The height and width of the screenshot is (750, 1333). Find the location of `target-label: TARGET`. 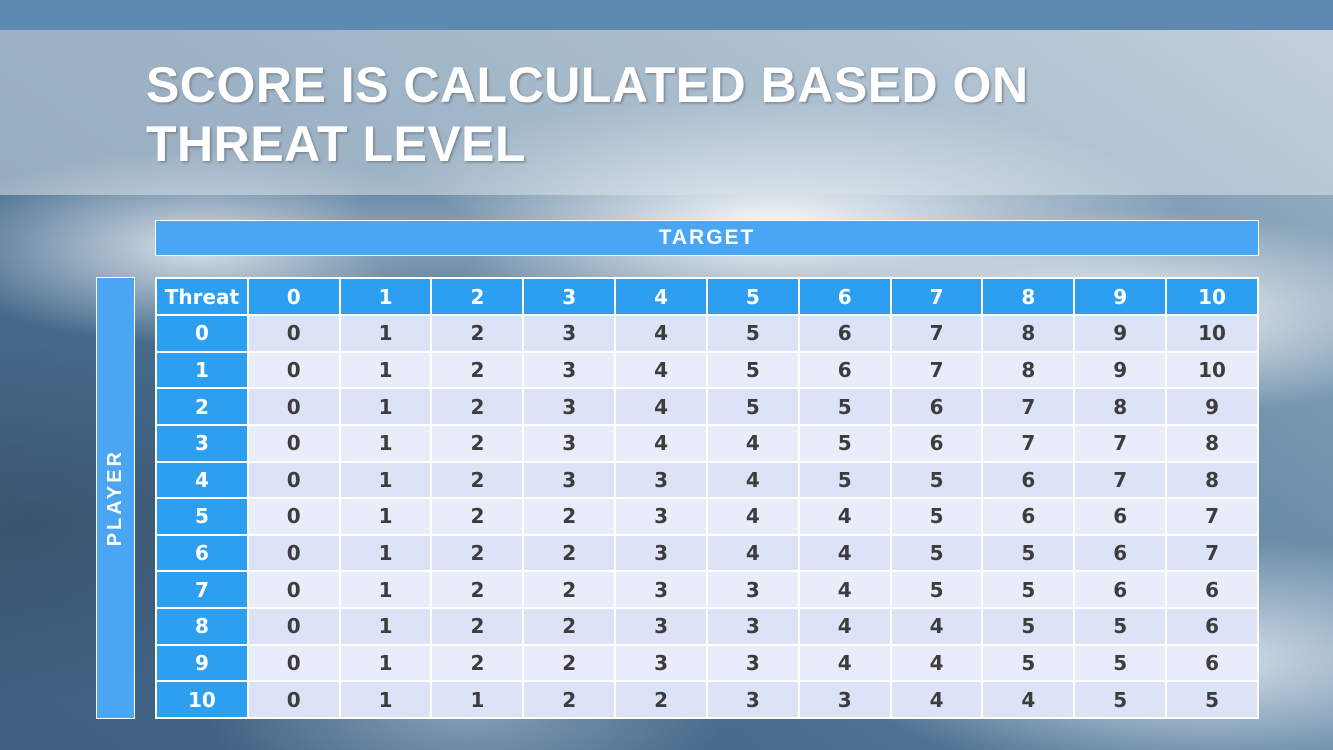

target-label: TARGET is located at coordinates (707, 237).